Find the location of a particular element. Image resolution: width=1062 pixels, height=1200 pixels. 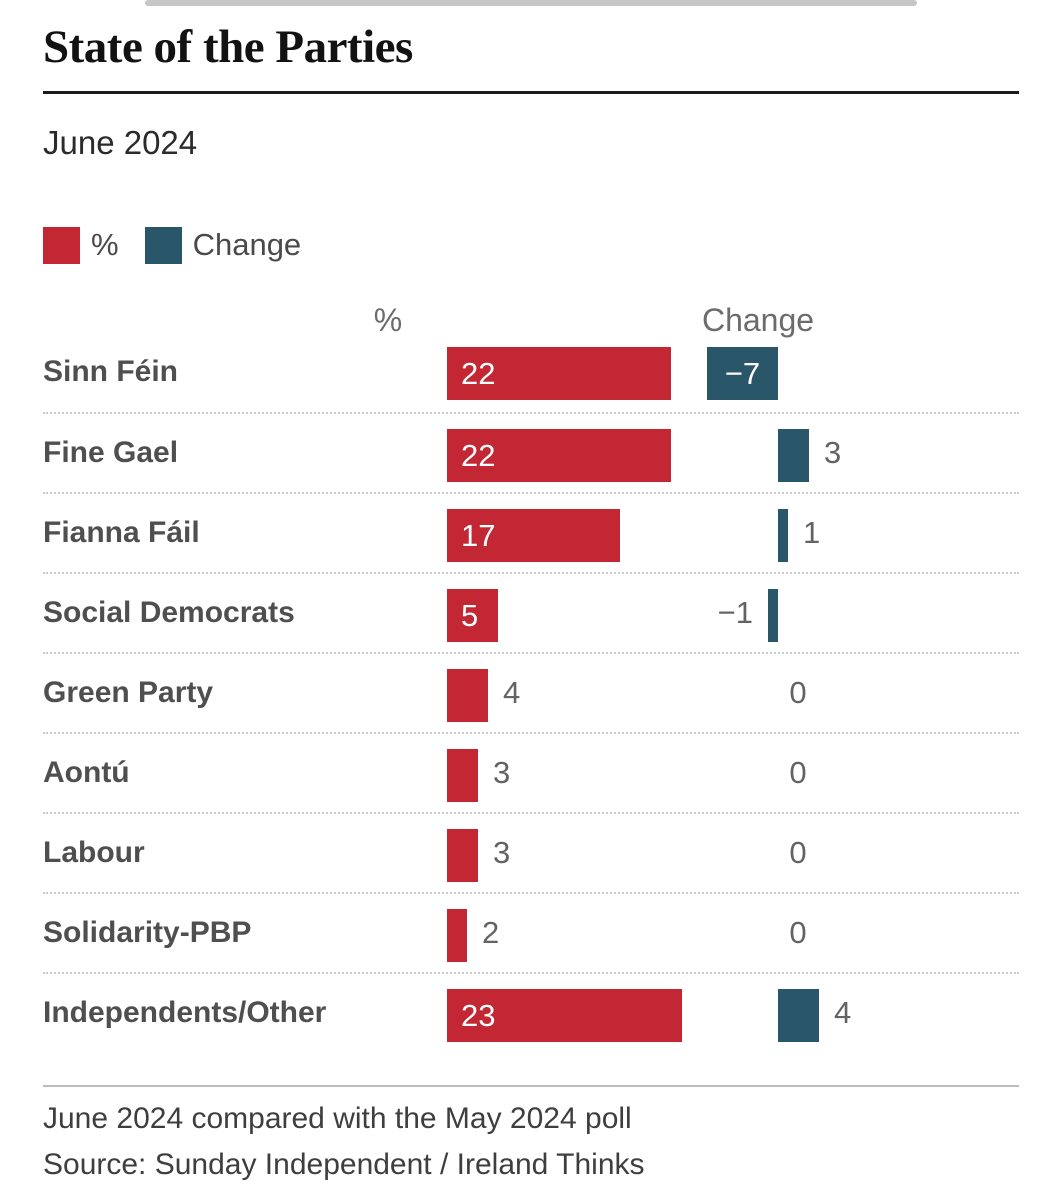

percent-value: 5 is located at coordinates (470, 615).